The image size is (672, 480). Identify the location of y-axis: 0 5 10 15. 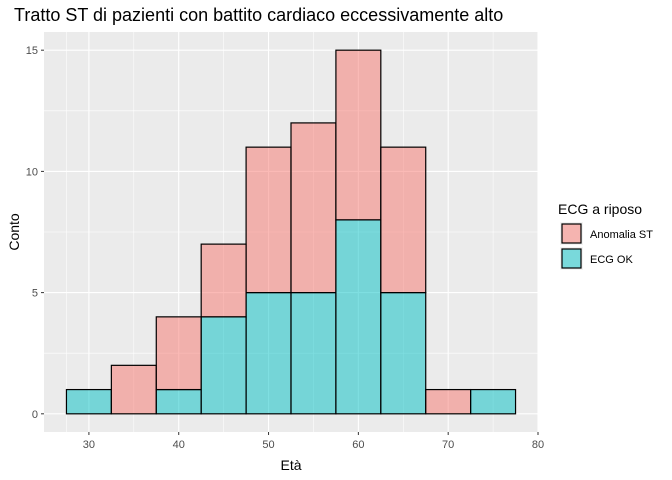
(35, 233).